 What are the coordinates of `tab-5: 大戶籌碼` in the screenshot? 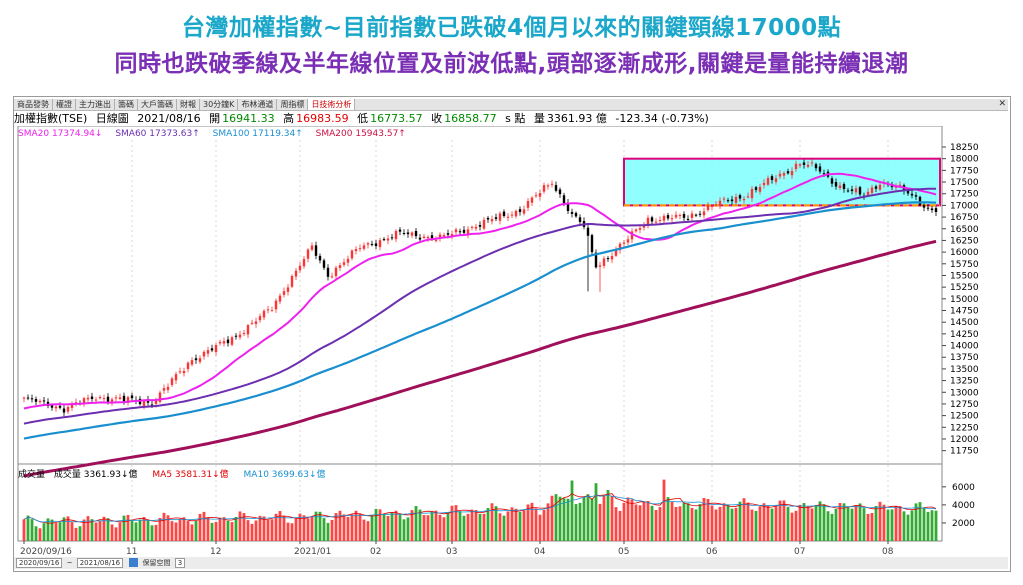 It's located at (157, 104).